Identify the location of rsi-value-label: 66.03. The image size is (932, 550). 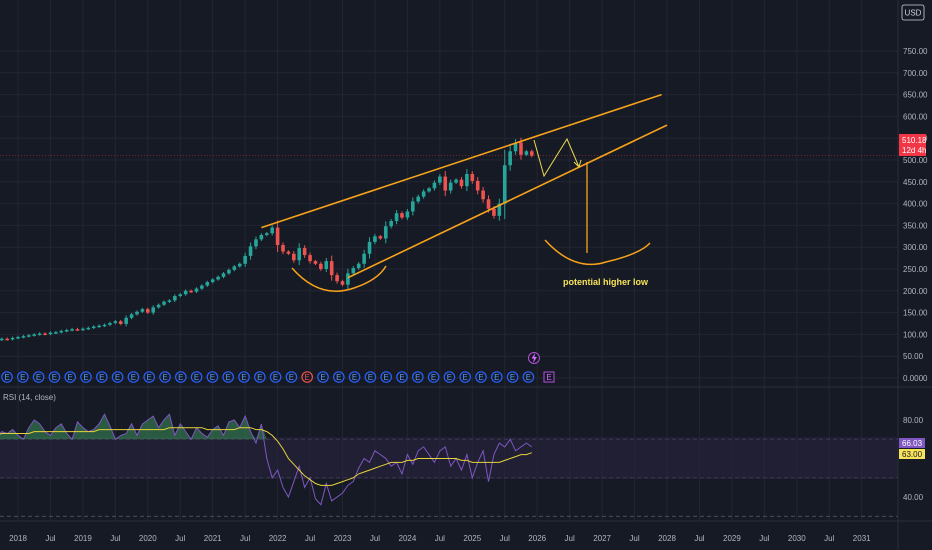
(912, 443).